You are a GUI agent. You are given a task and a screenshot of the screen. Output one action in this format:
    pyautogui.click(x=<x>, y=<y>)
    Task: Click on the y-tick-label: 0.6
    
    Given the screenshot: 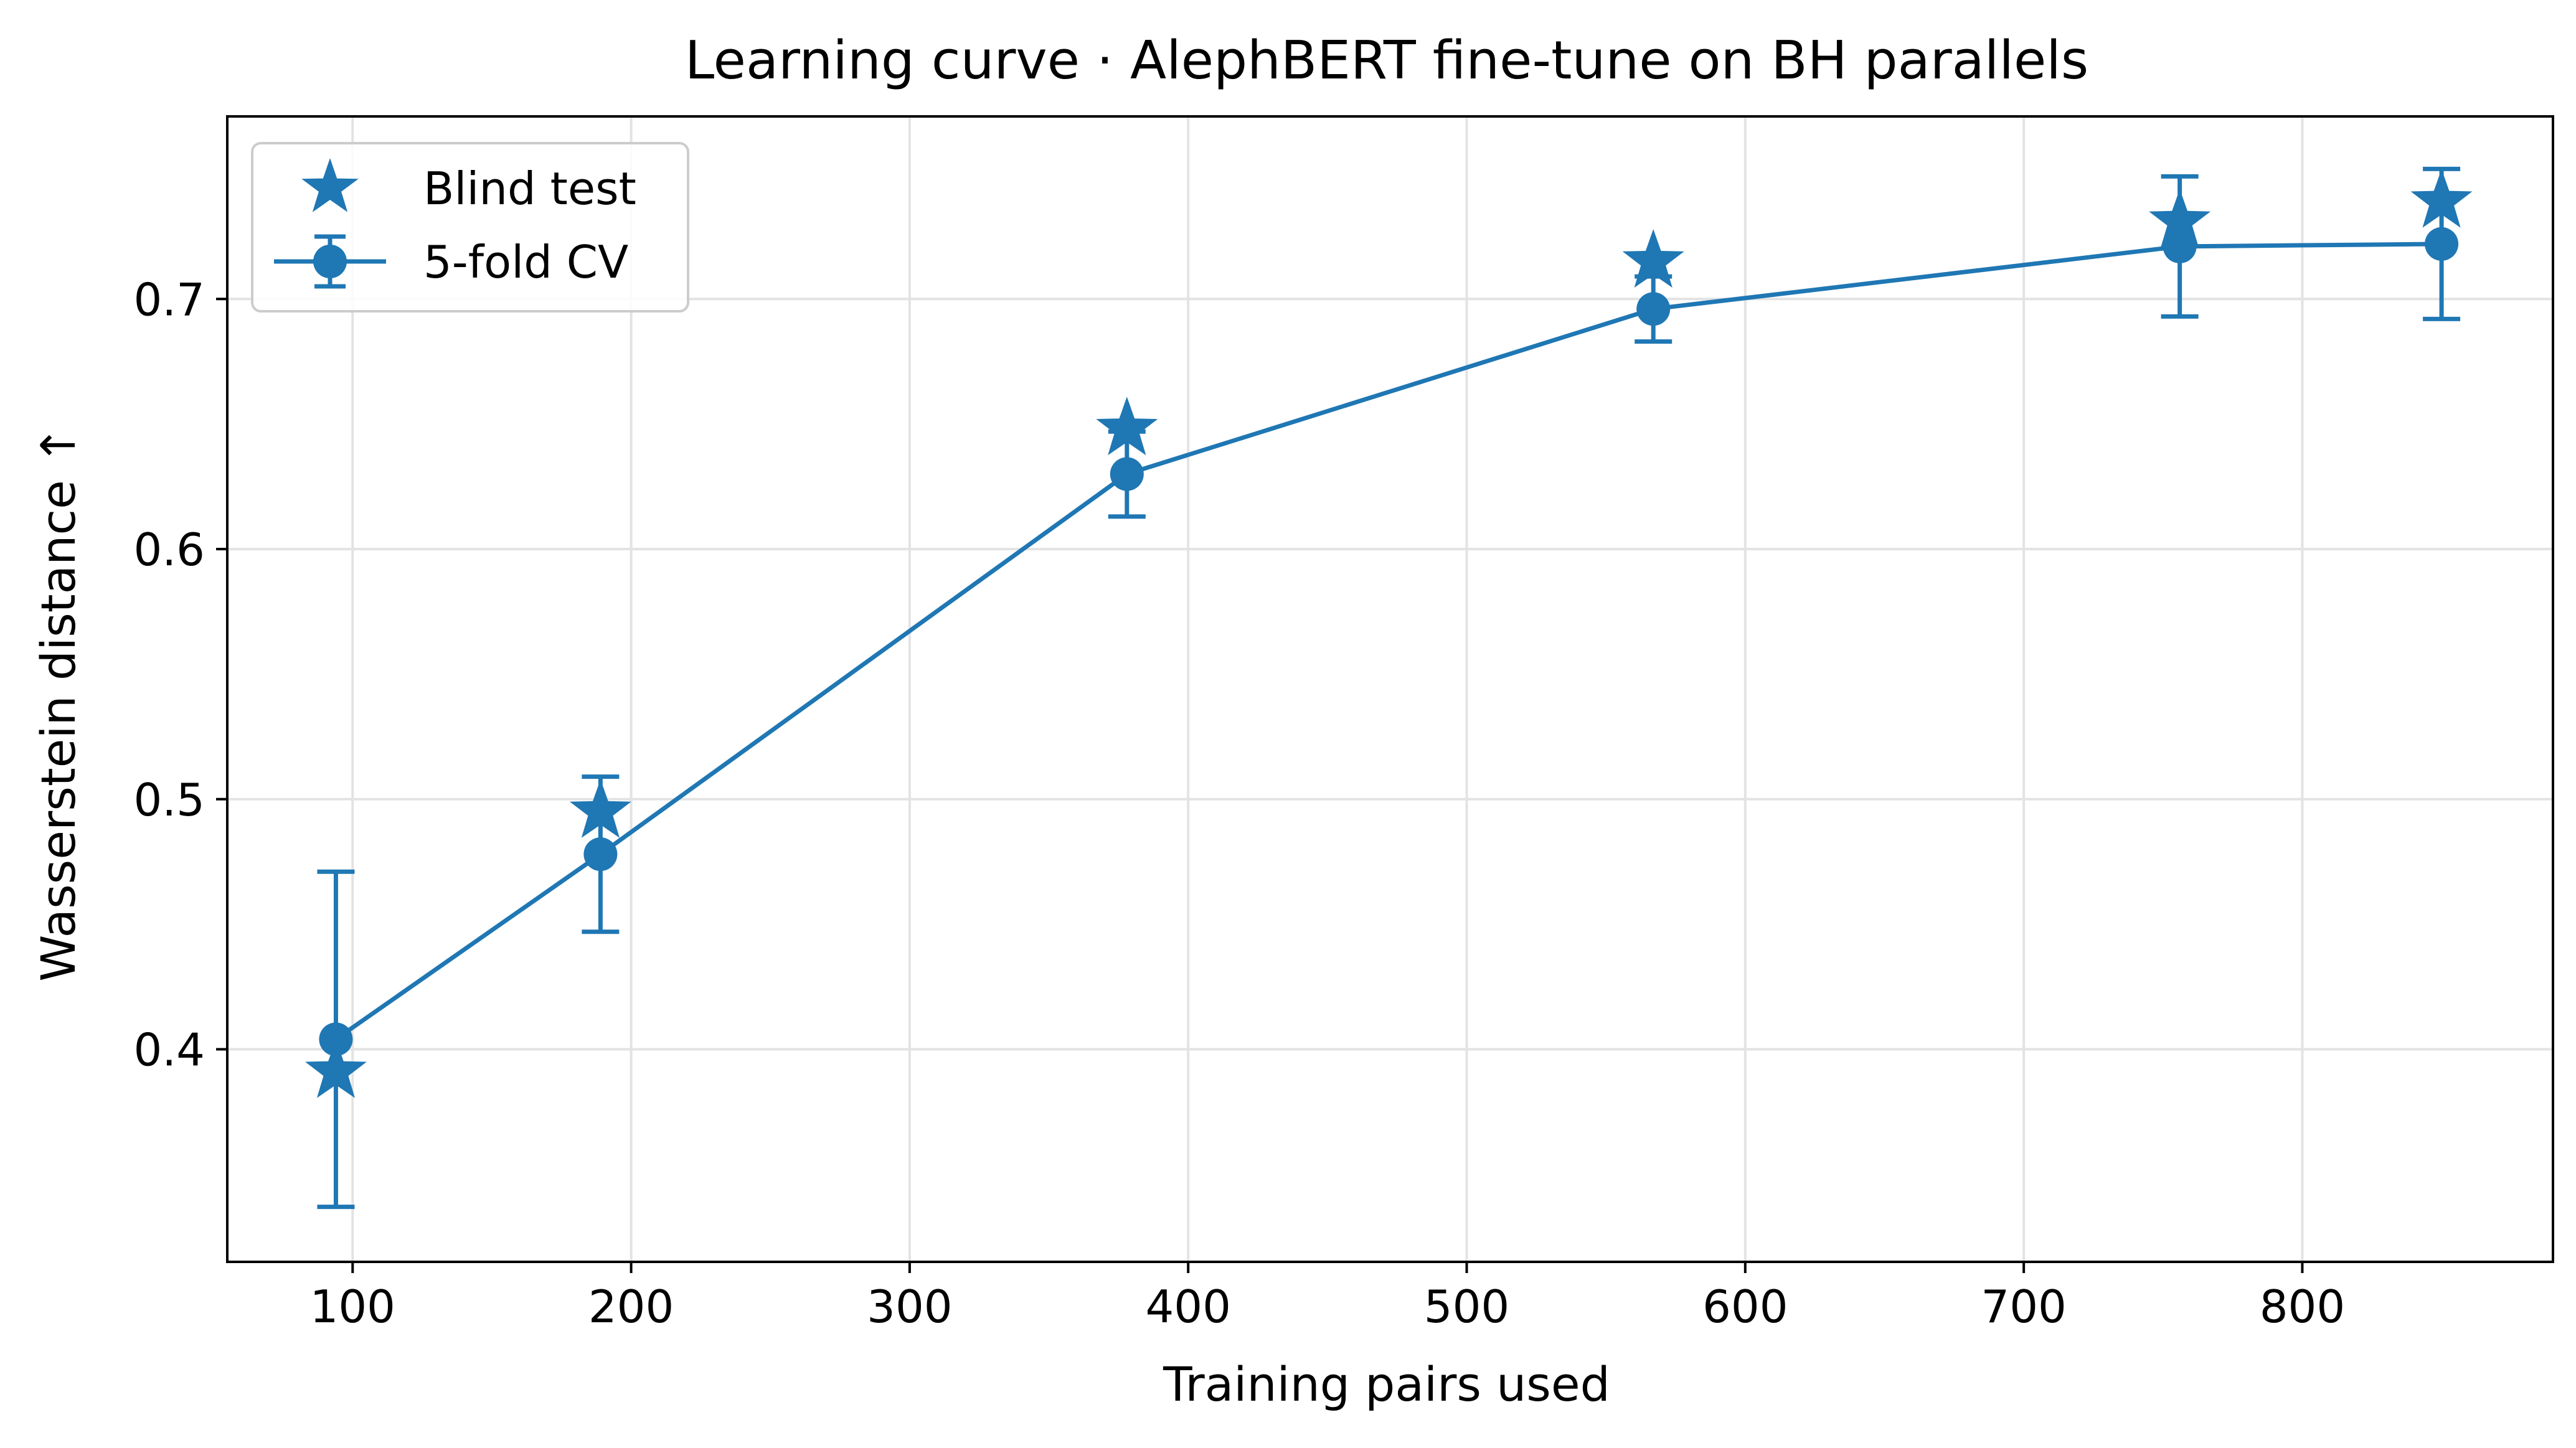 What is the action you would take?
    pyautogui.click(x=169, y=550)
    